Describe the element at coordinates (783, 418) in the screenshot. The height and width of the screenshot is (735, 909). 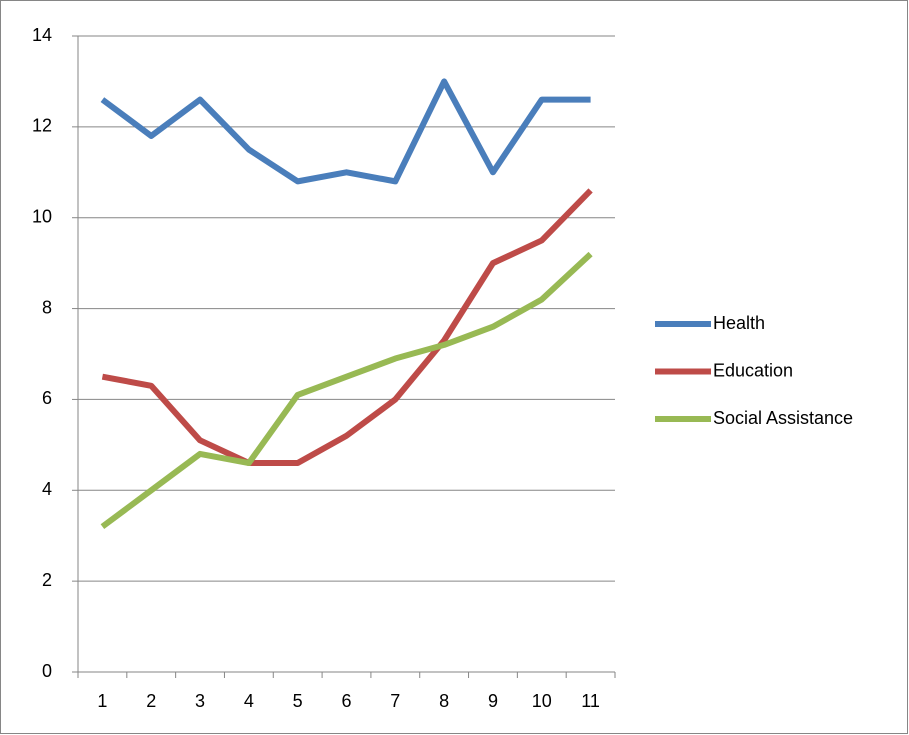
I see `legend-label: Social Assistance` at that location.